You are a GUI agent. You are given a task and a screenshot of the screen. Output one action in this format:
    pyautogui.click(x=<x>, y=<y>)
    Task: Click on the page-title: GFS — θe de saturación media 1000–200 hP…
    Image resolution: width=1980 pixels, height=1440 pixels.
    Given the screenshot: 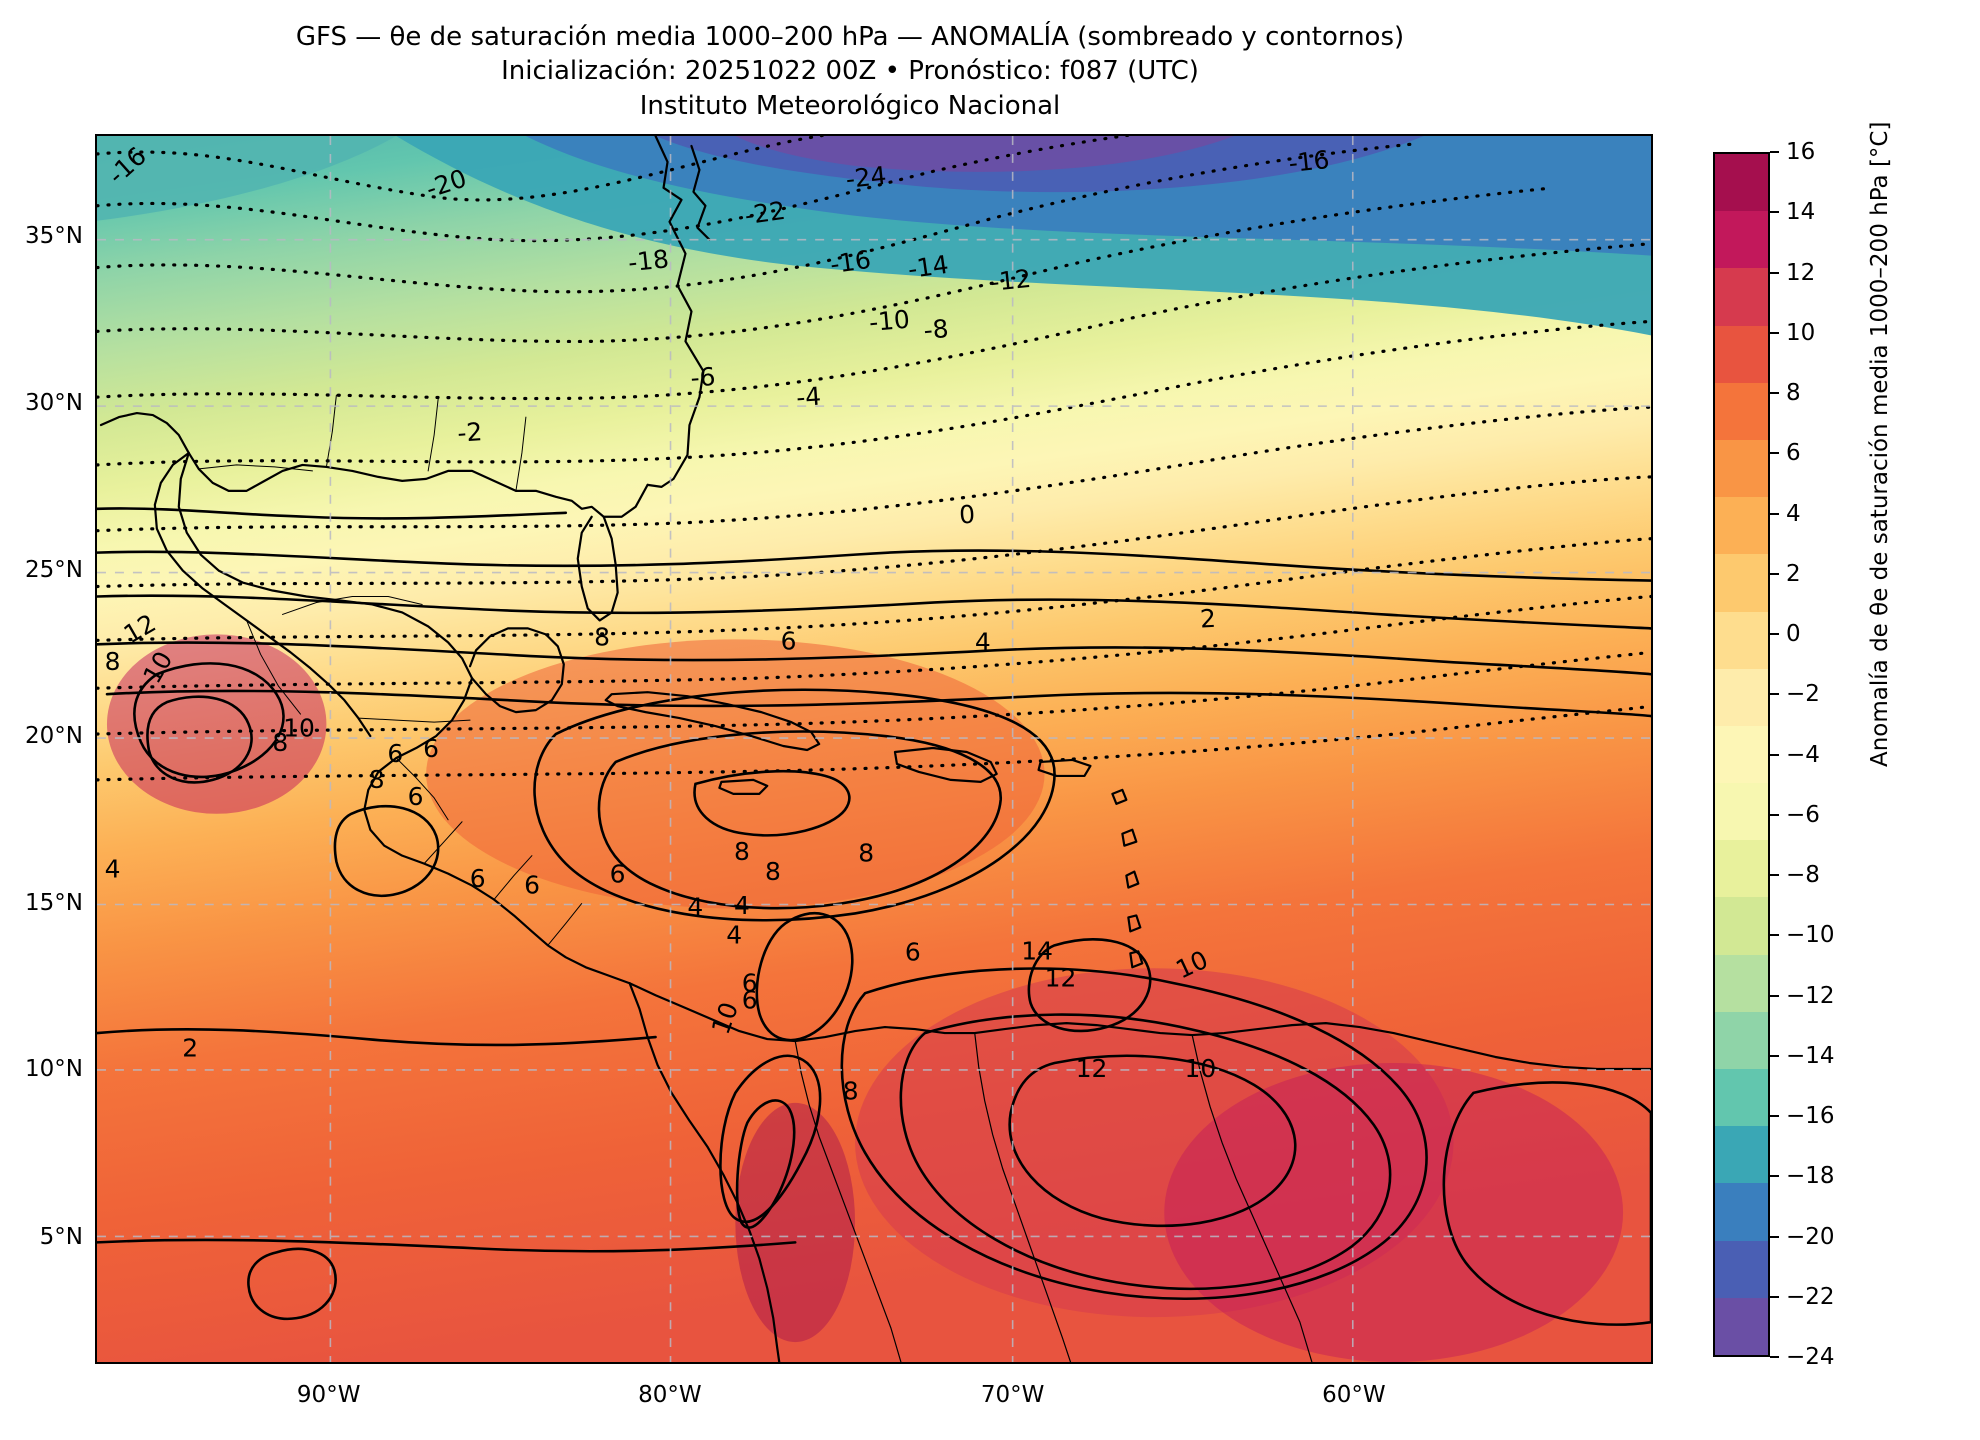 What is the action you would take?
    pyautogui.click(x=850, y=37)
    